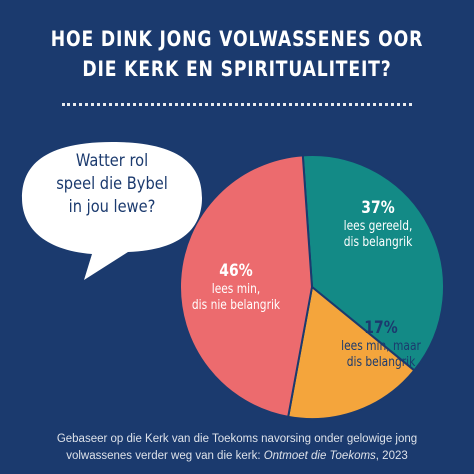 The width and height of the screenshot is (474, 474). I want to click on slice-desc-line: lees min, maar, so click(381, 346).